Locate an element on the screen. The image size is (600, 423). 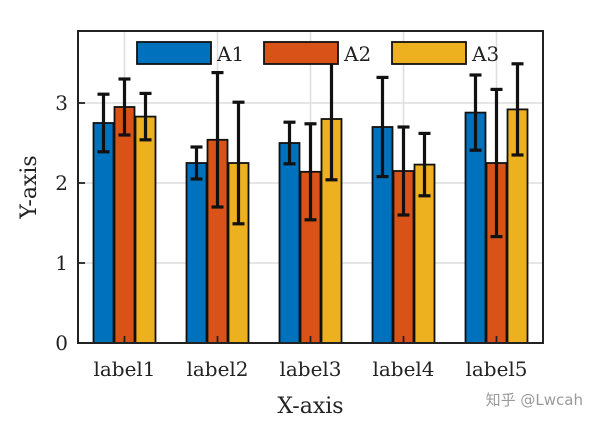
y-tick-label: 2 is located at coordinates (61, 183).